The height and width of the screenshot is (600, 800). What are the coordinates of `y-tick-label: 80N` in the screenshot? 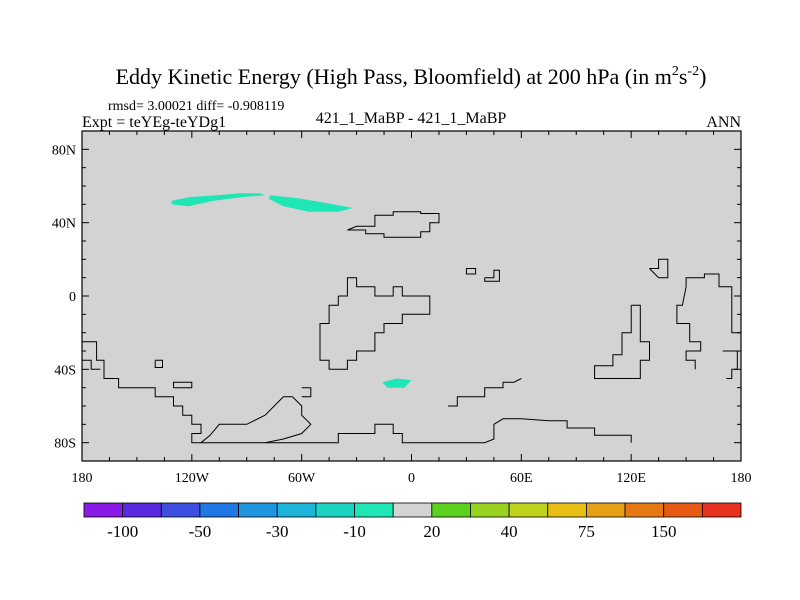 It's located at (64, 150).